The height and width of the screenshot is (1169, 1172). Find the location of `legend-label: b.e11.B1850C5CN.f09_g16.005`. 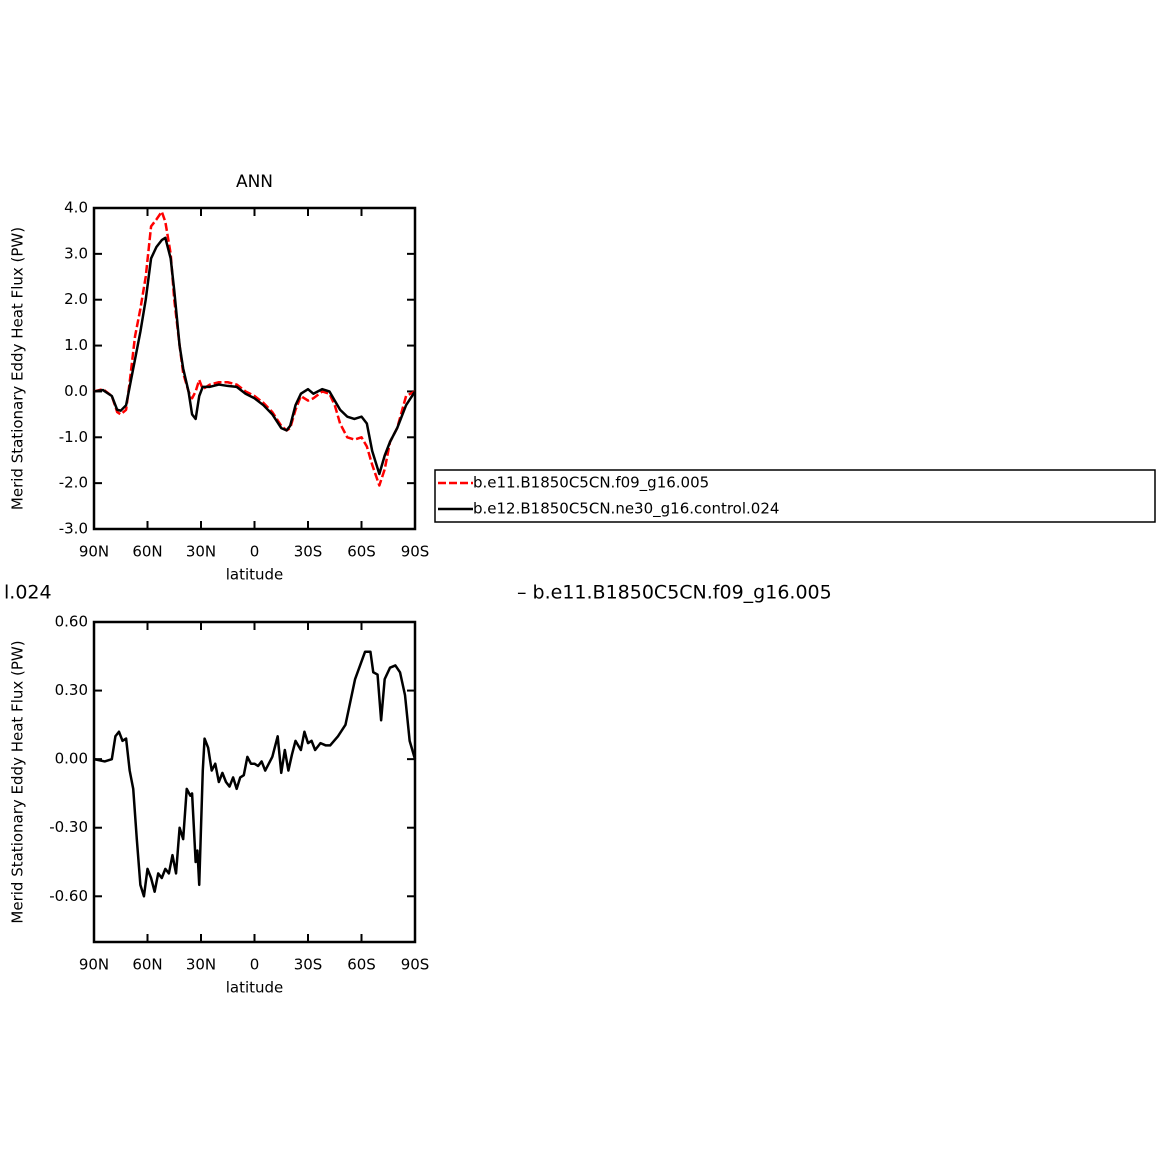

legend-label: b.e11.B1850C5CN.f09_g16.005 is located at coordinates (591, 483).